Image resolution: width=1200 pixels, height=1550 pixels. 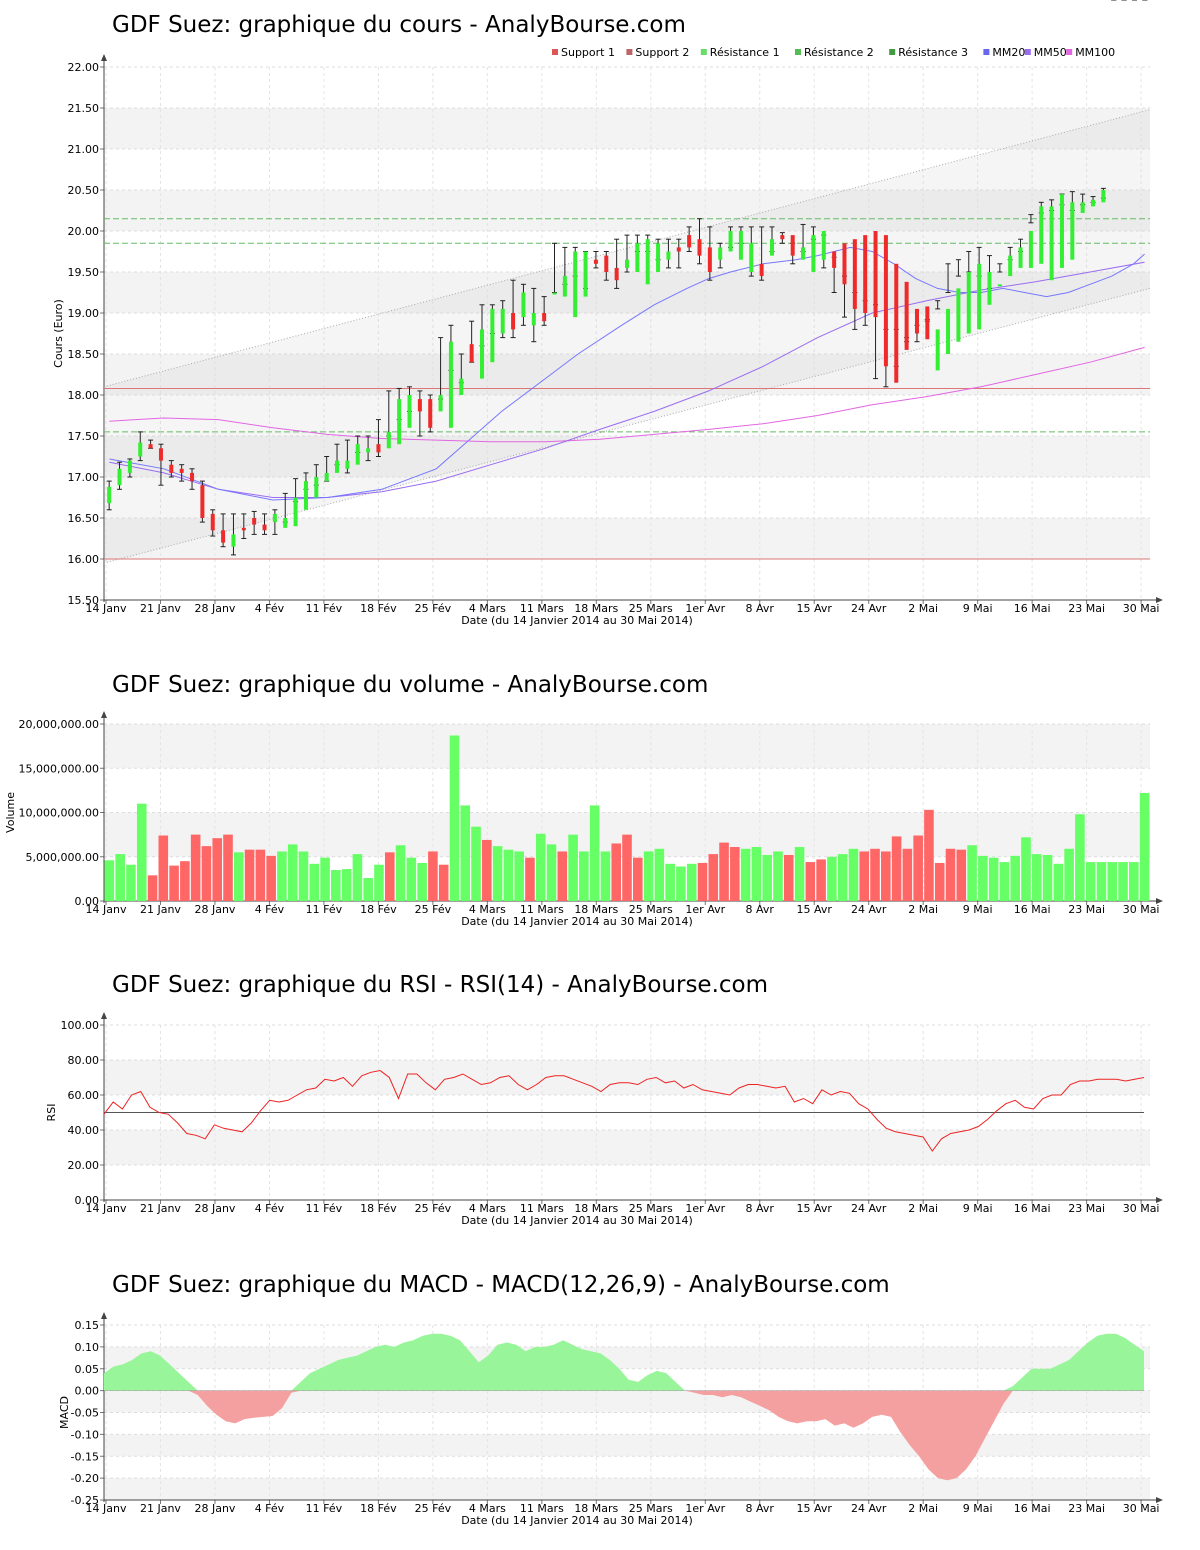 What do you see at coordinates (84, 1130) in the screenshot?
I see `y-tick-label: 40.00` at bounding box center [84, 1130].